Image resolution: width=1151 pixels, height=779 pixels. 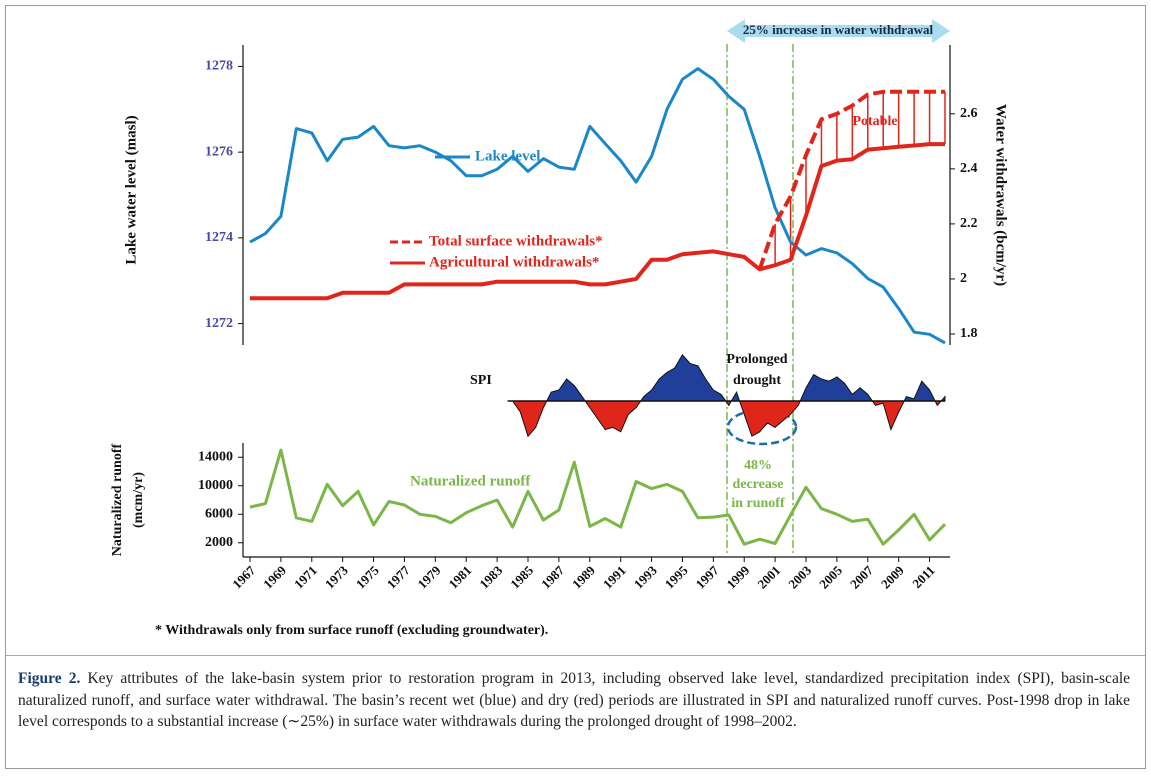 I want to click on y-axis-label: Lake water level (masl), so click(x=131, y=189).